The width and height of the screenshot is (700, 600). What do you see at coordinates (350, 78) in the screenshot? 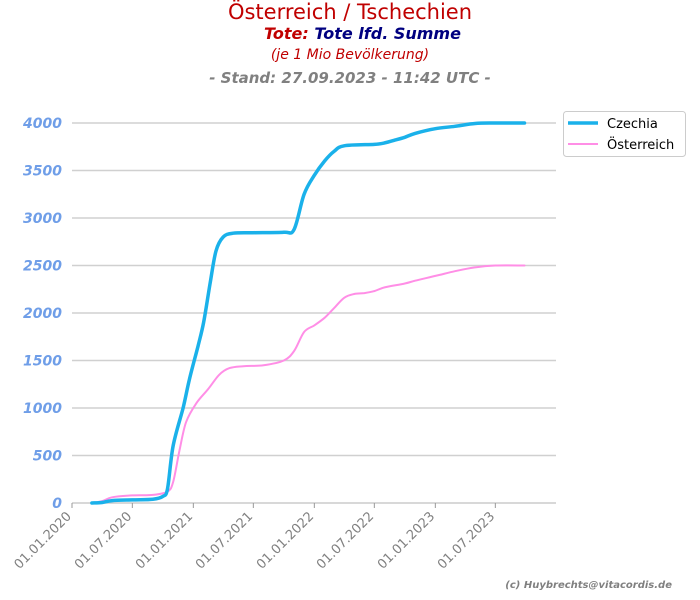
I see `chart-stand: - Stand: 27.09.2023 - 11:42 UTC -` at bounding box center [350, 78].